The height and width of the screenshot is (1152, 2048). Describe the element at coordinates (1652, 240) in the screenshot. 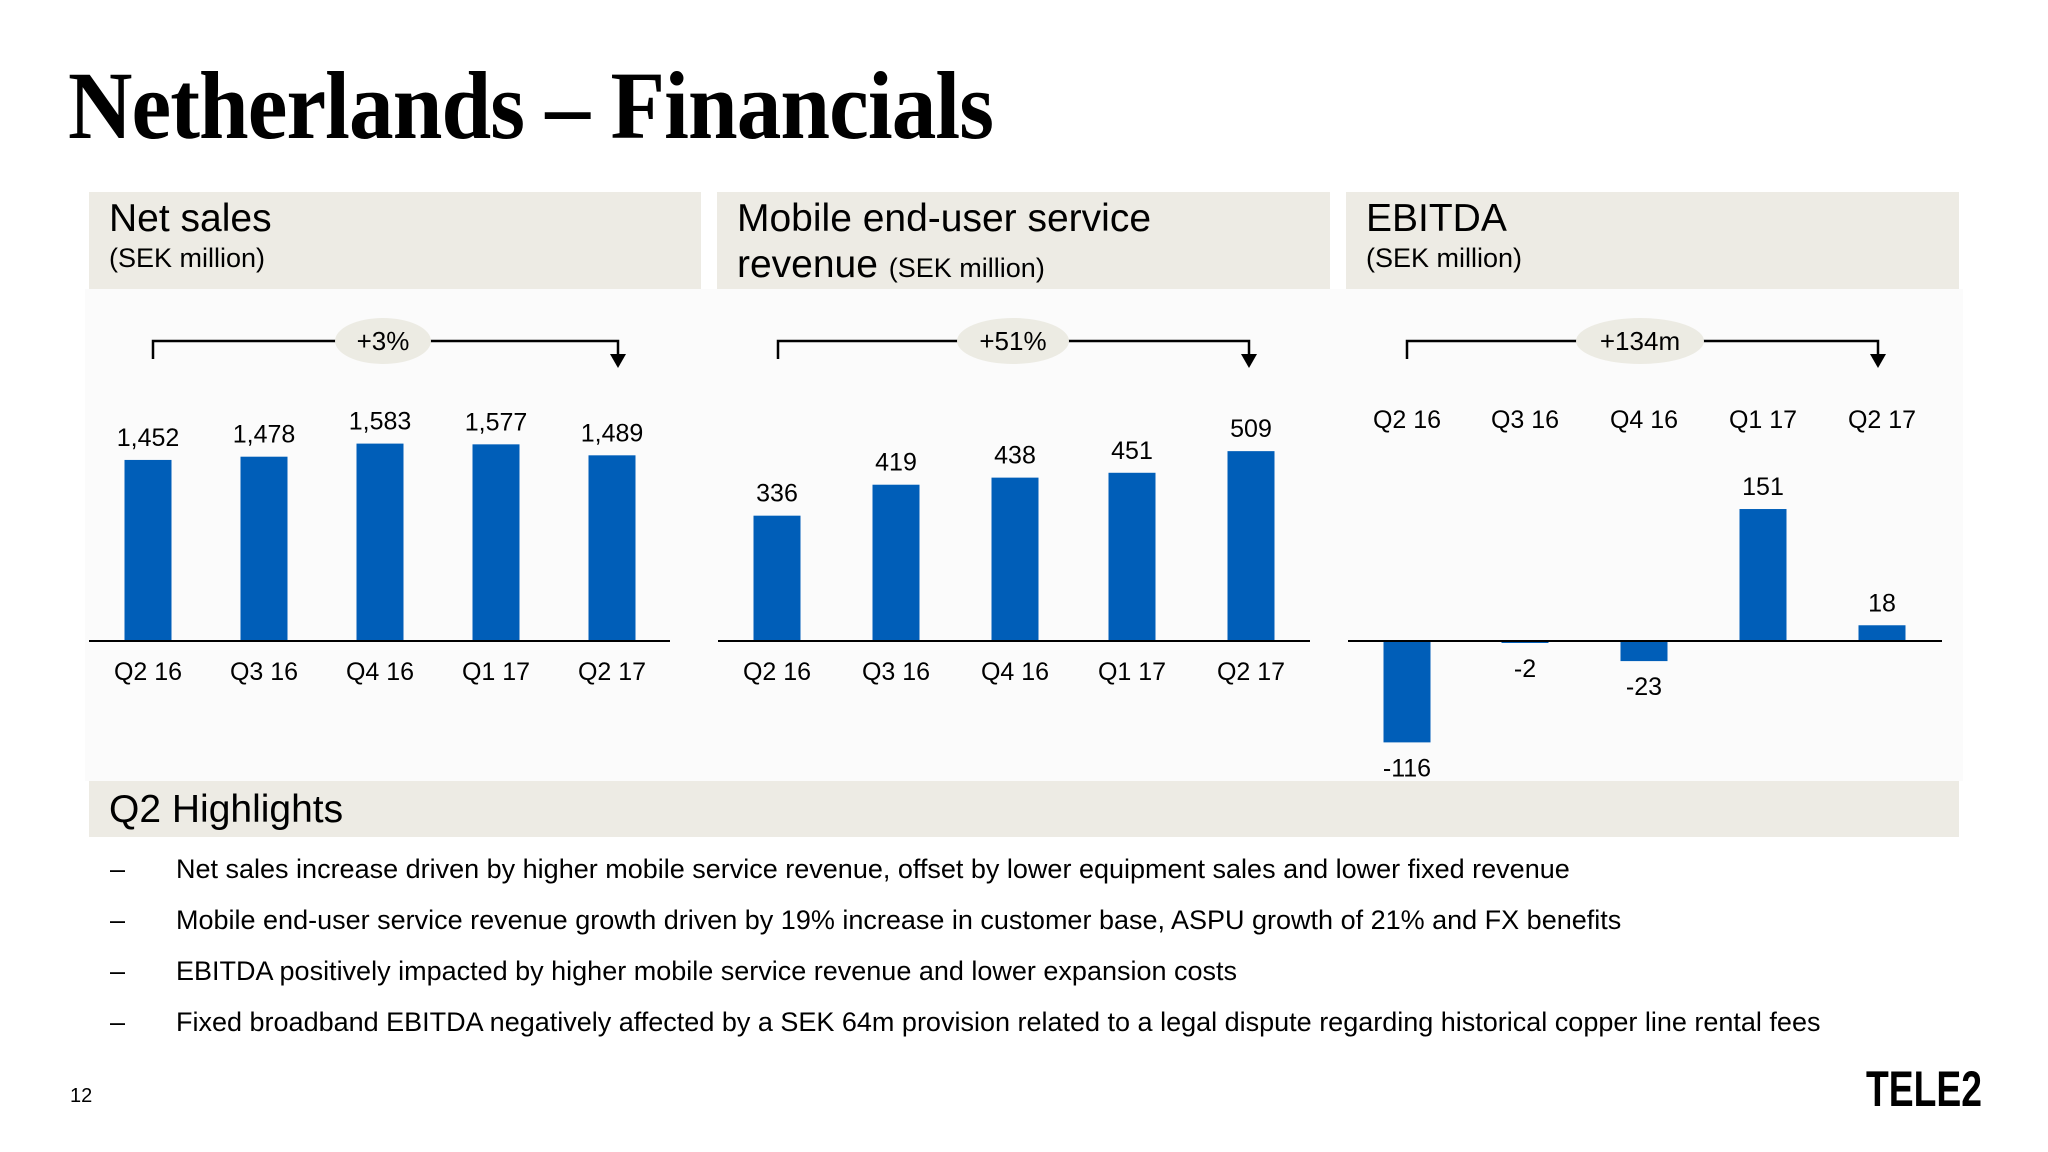

I see `ebitda-header: EBITDA (SEK million)` at that location.